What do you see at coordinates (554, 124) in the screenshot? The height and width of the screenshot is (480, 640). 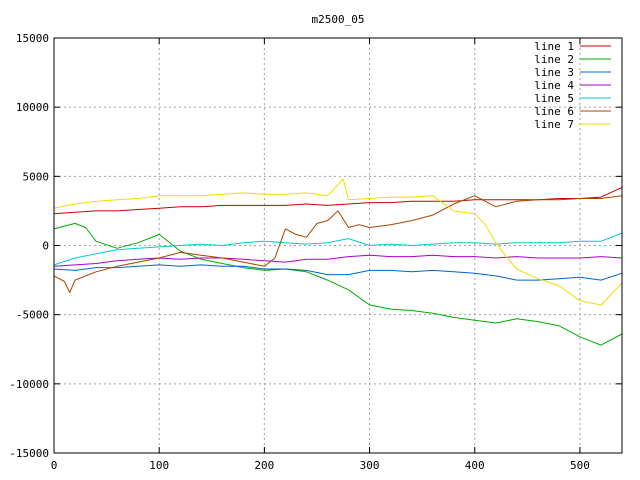 I see `legend-label: line 7` at bounding box center [554, 124].